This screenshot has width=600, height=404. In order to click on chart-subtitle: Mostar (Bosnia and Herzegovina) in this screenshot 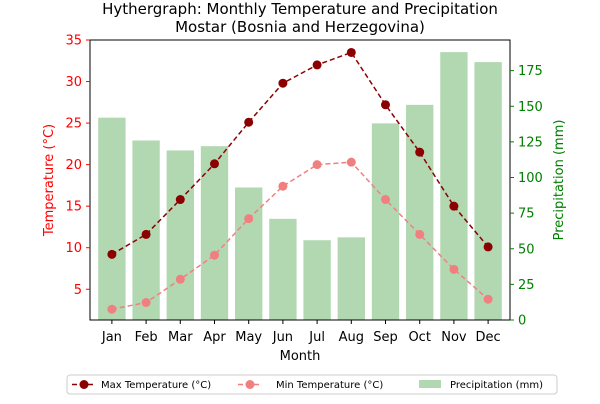, I will do `click(300, 27)`.